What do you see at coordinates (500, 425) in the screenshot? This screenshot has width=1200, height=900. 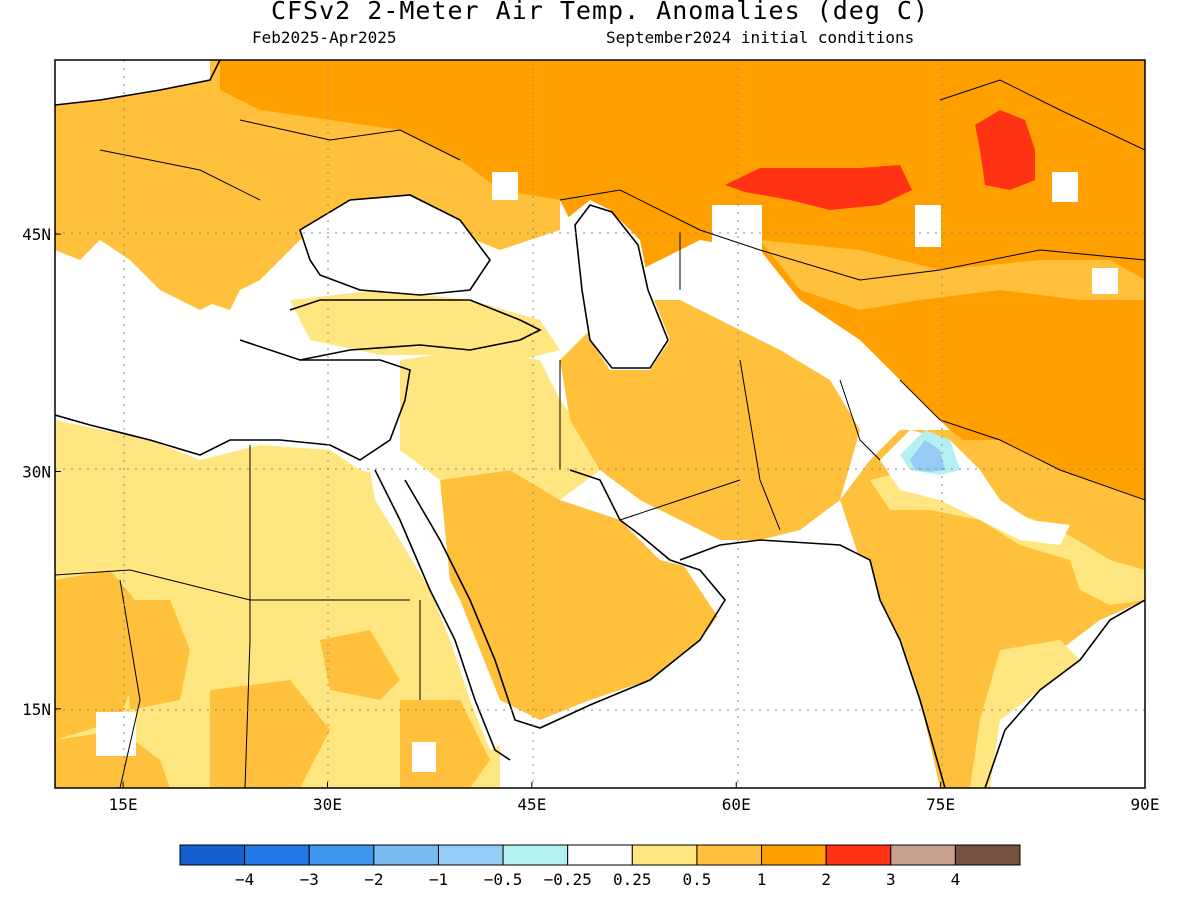 I see `levant-iraq-anomaly-region` at bounding box center [500, 425].